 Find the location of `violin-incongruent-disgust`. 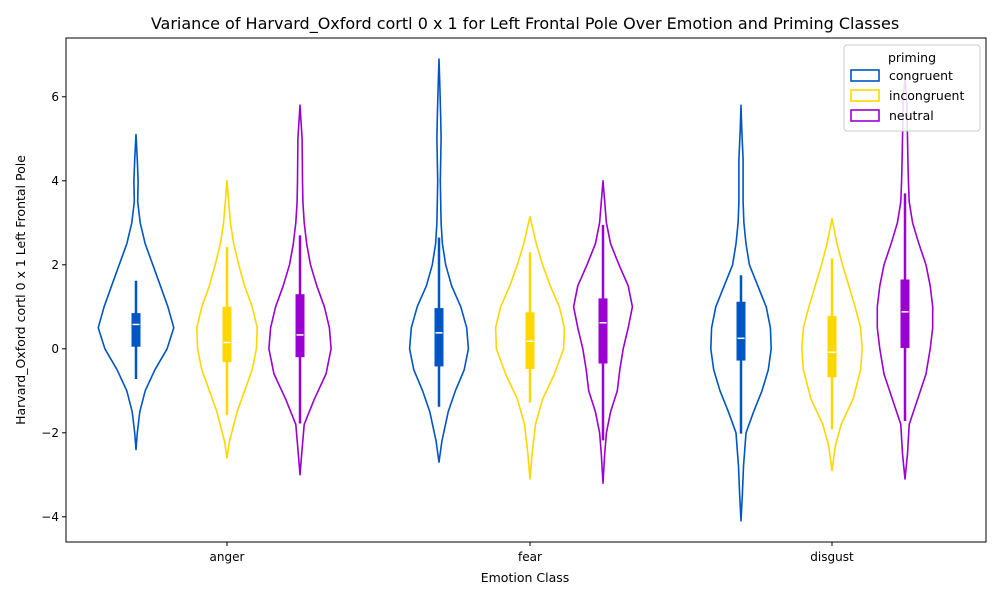

violin-incongruent-disgust is located at coordinates (832, 344).